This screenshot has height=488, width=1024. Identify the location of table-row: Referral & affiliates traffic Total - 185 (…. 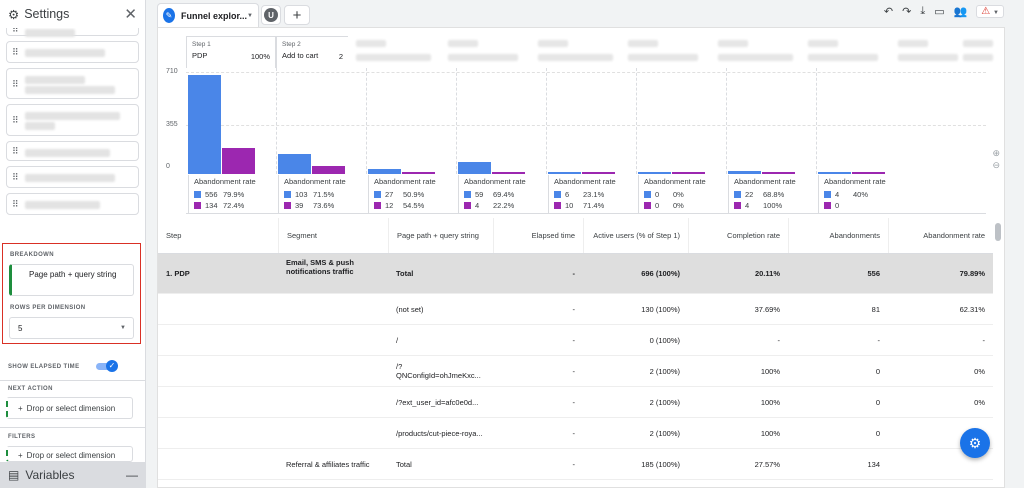
(575, 464).